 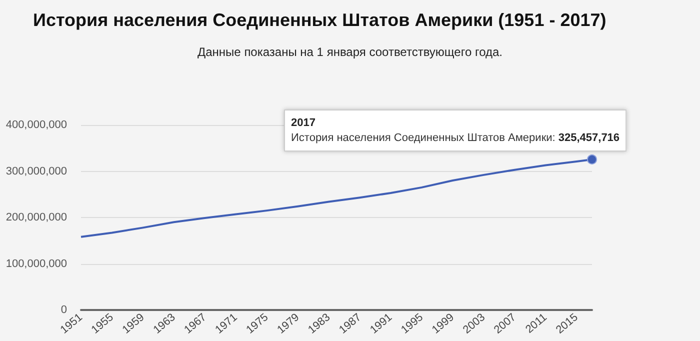 I want to click on y-tick-label: 400,000,000, so click(x=36, y=125).